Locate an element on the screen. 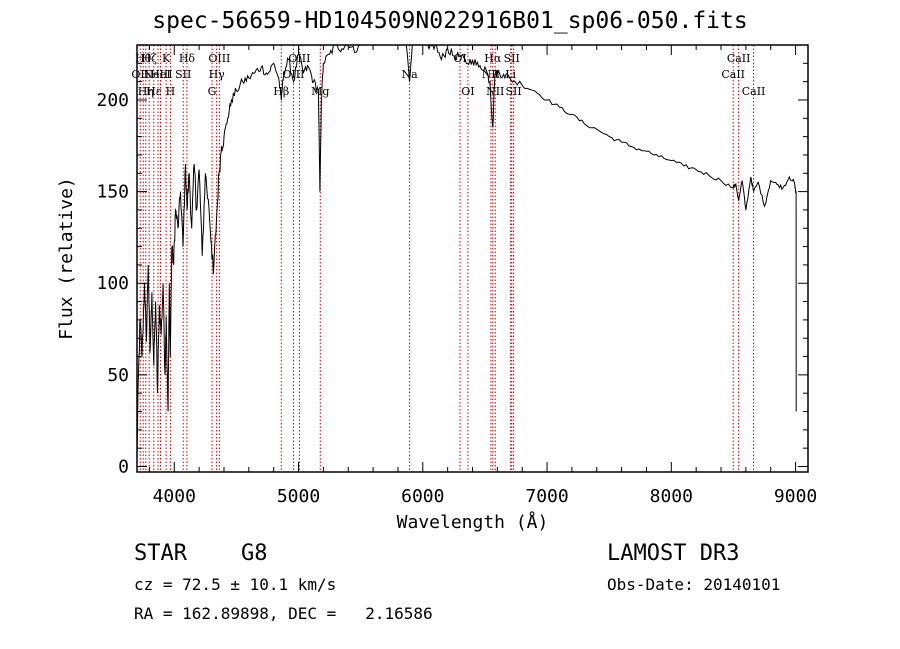 This screenshot has height=649, width=900. y-tick-label: 150 is located at coordinates (112, 192).